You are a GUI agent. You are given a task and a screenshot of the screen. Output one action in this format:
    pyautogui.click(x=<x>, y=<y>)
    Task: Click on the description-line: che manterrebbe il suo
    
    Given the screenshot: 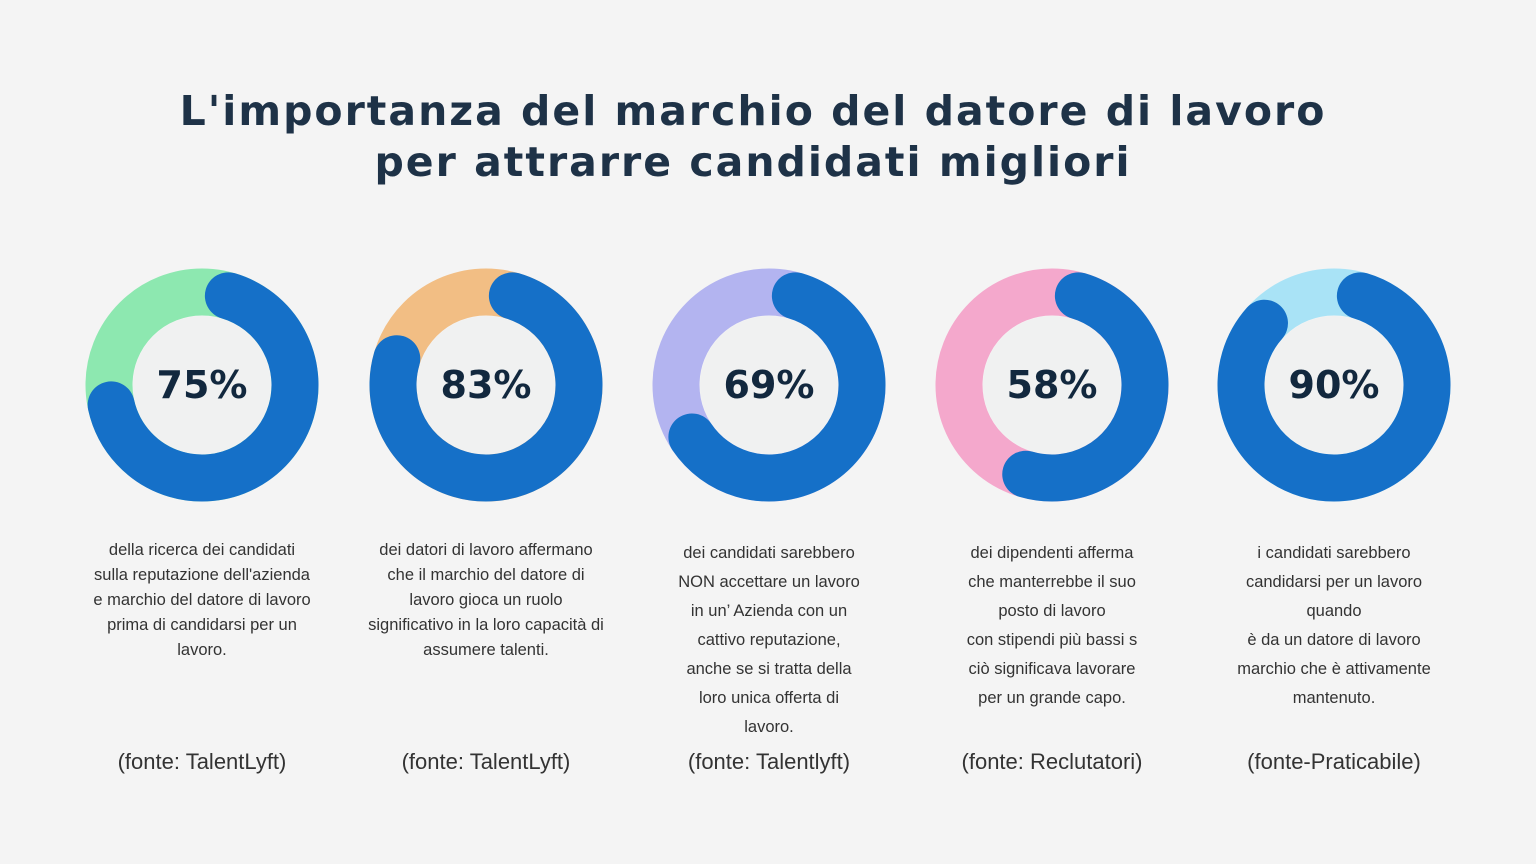 What is the action you would take?
    pyautogui.click(x=1052, y=582)
    